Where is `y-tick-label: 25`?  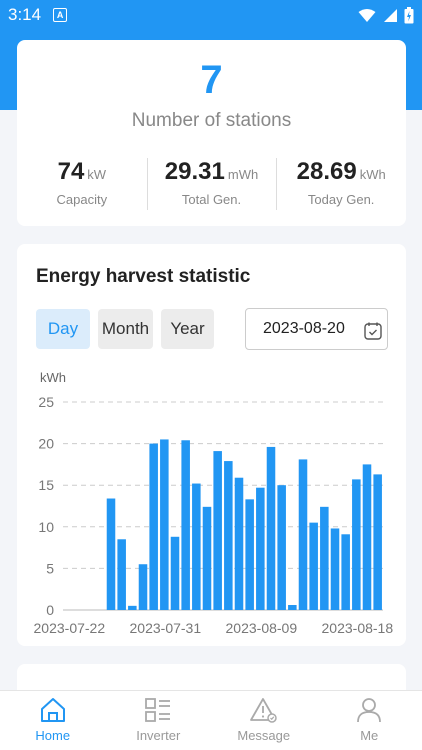 y-tick-label: 25 is located at coordinates (46, 402).